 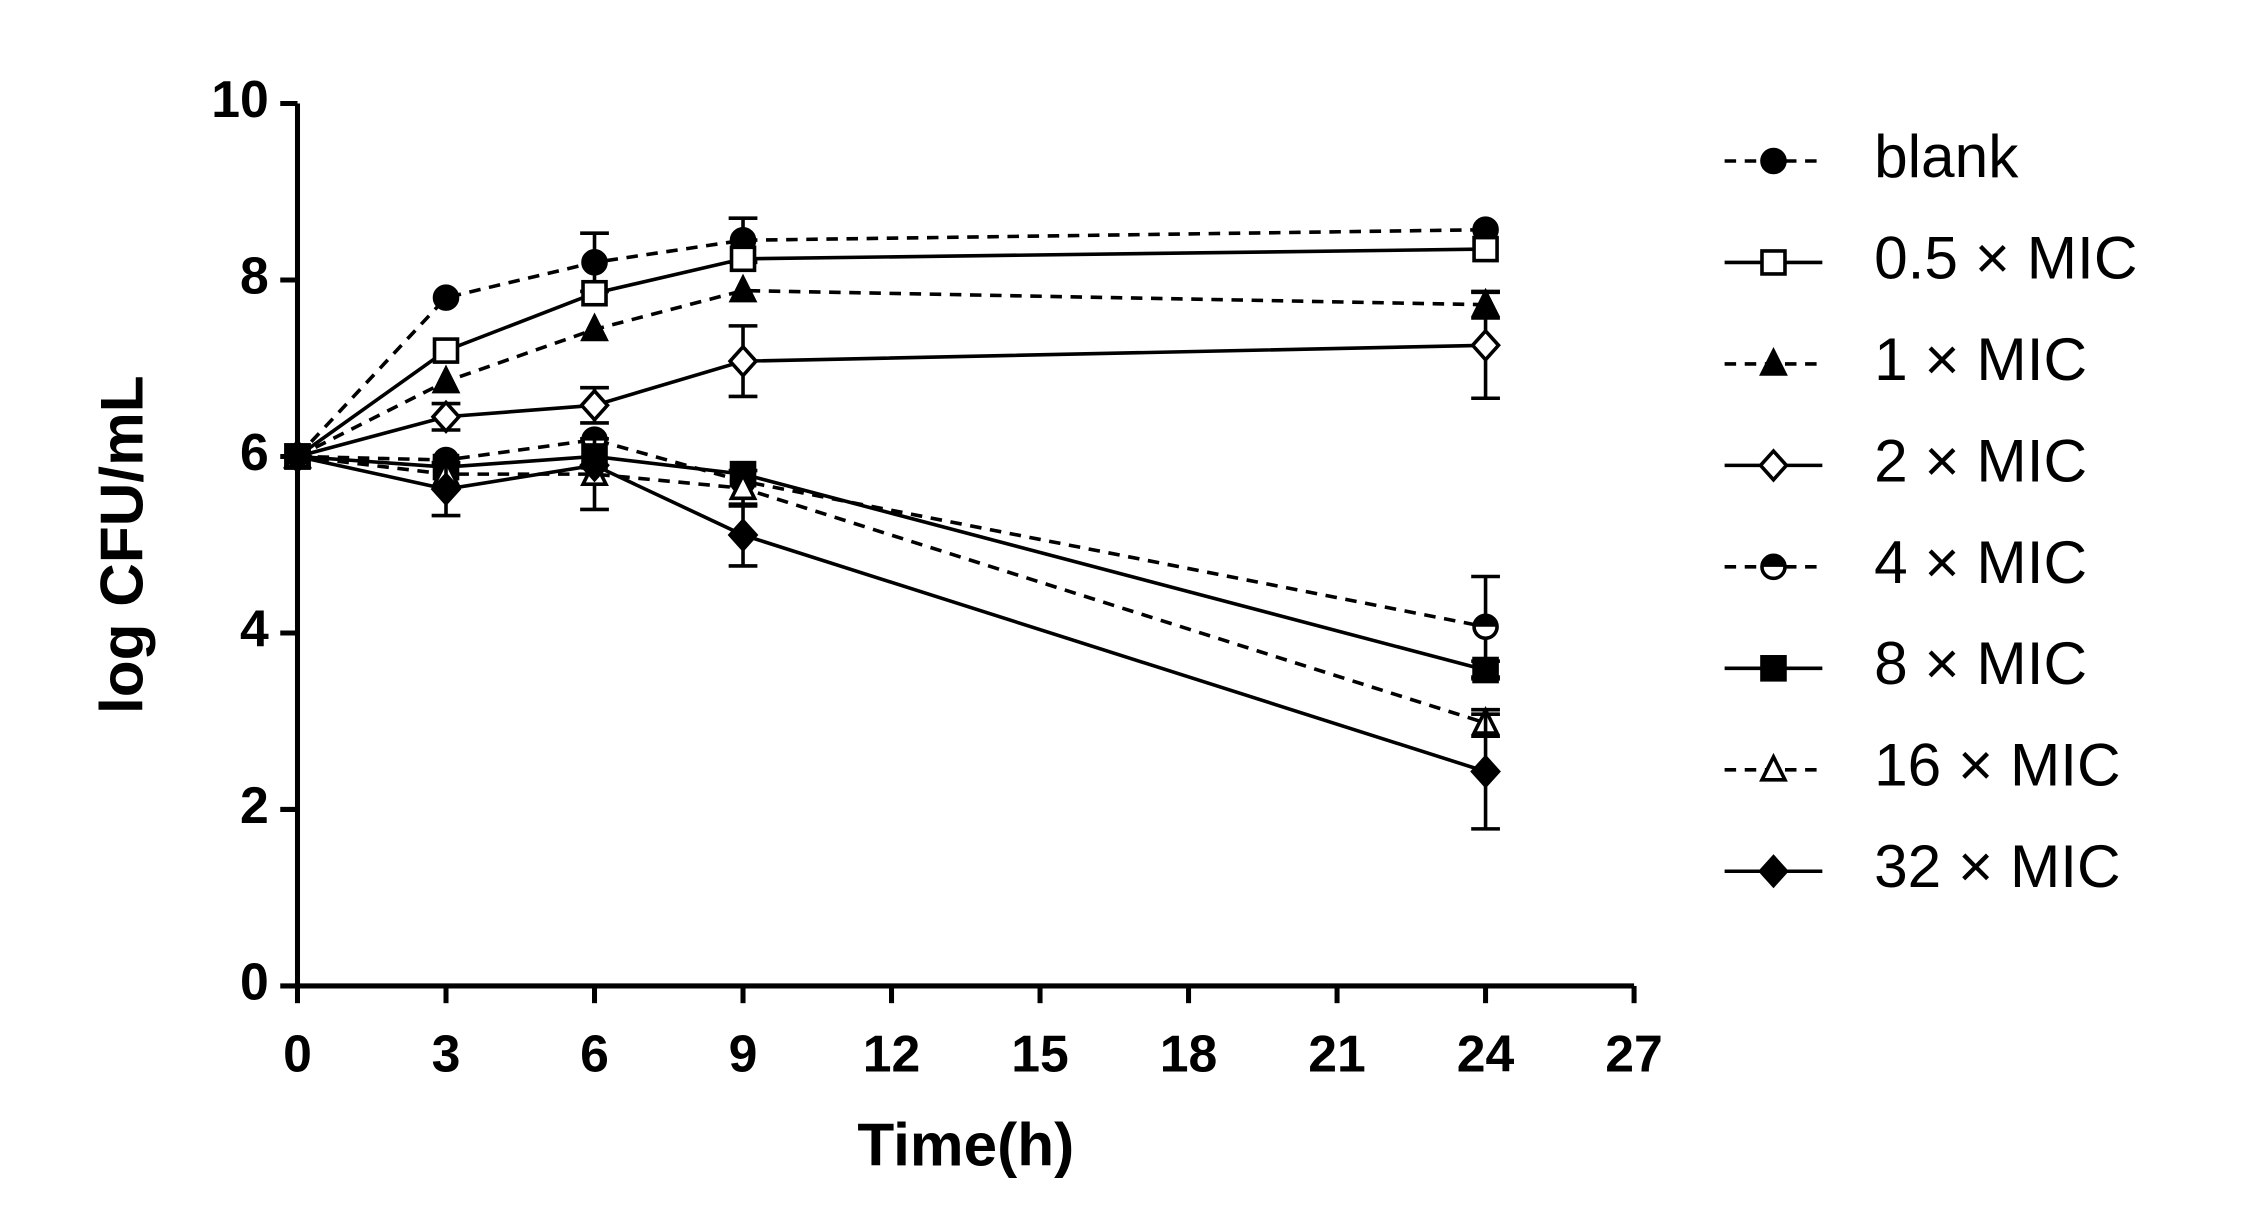 What do you see at coordinates (254, 805) in the screenshot?
I see `y-tick-label: 2` at bounding box center [254, 805].